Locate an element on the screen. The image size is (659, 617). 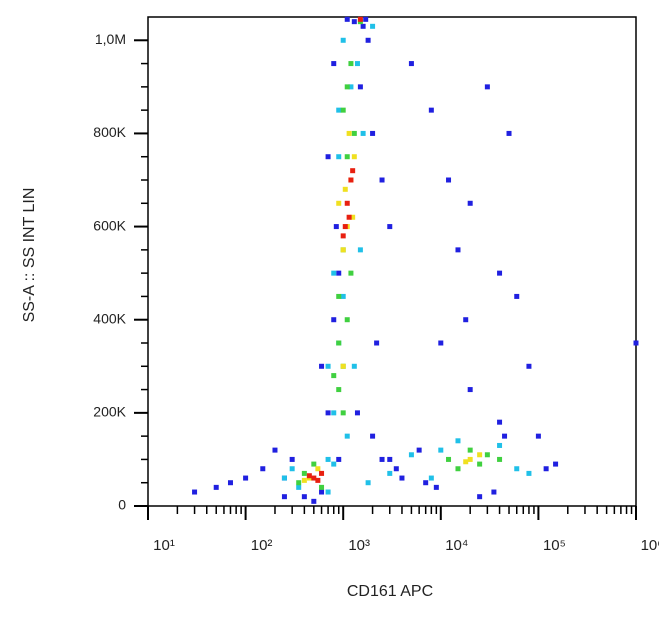
y-axis-label: SS-A :: SS INT LIN is located at coordinates (29, 255).